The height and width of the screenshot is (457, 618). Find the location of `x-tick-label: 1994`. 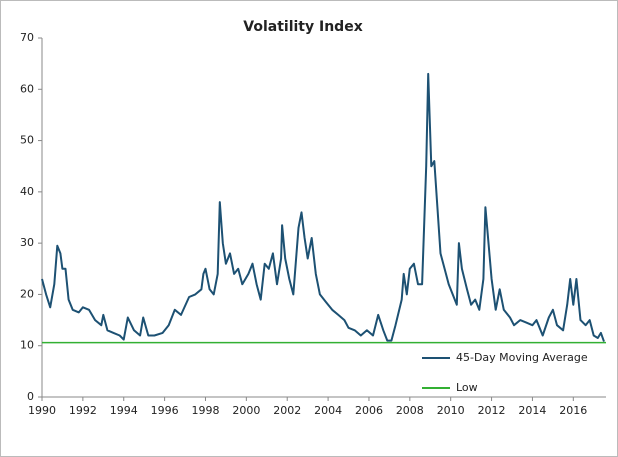

x-tick-label: 1994 is located at coordinates (124, 410).